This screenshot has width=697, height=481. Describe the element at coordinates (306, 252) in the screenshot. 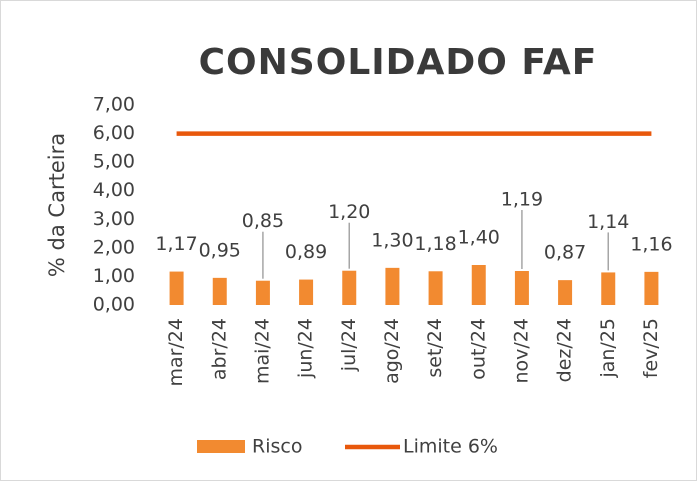

I see `data-label: 0,89` at that location.